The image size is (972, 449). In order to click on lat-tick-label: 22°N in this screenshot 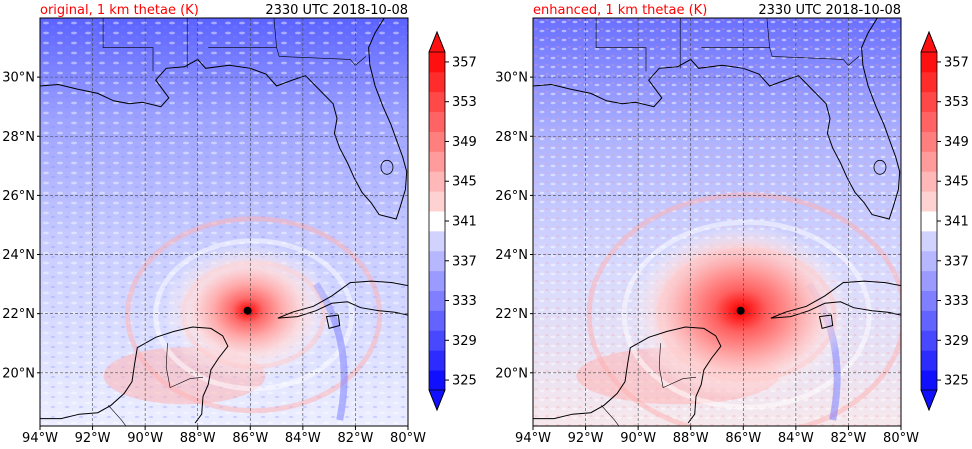, I will do `click(18, 314)`.